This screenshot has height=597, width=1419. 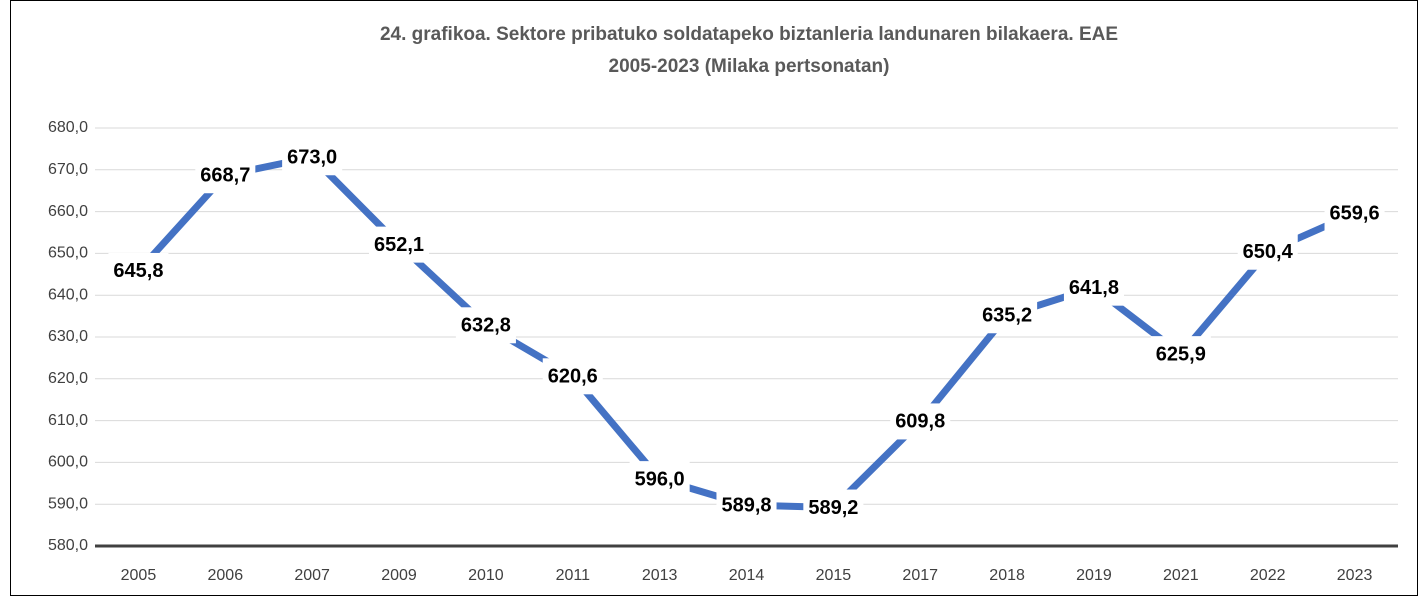 I want to click on value-label: 620,6, so click(x=573, y=377).